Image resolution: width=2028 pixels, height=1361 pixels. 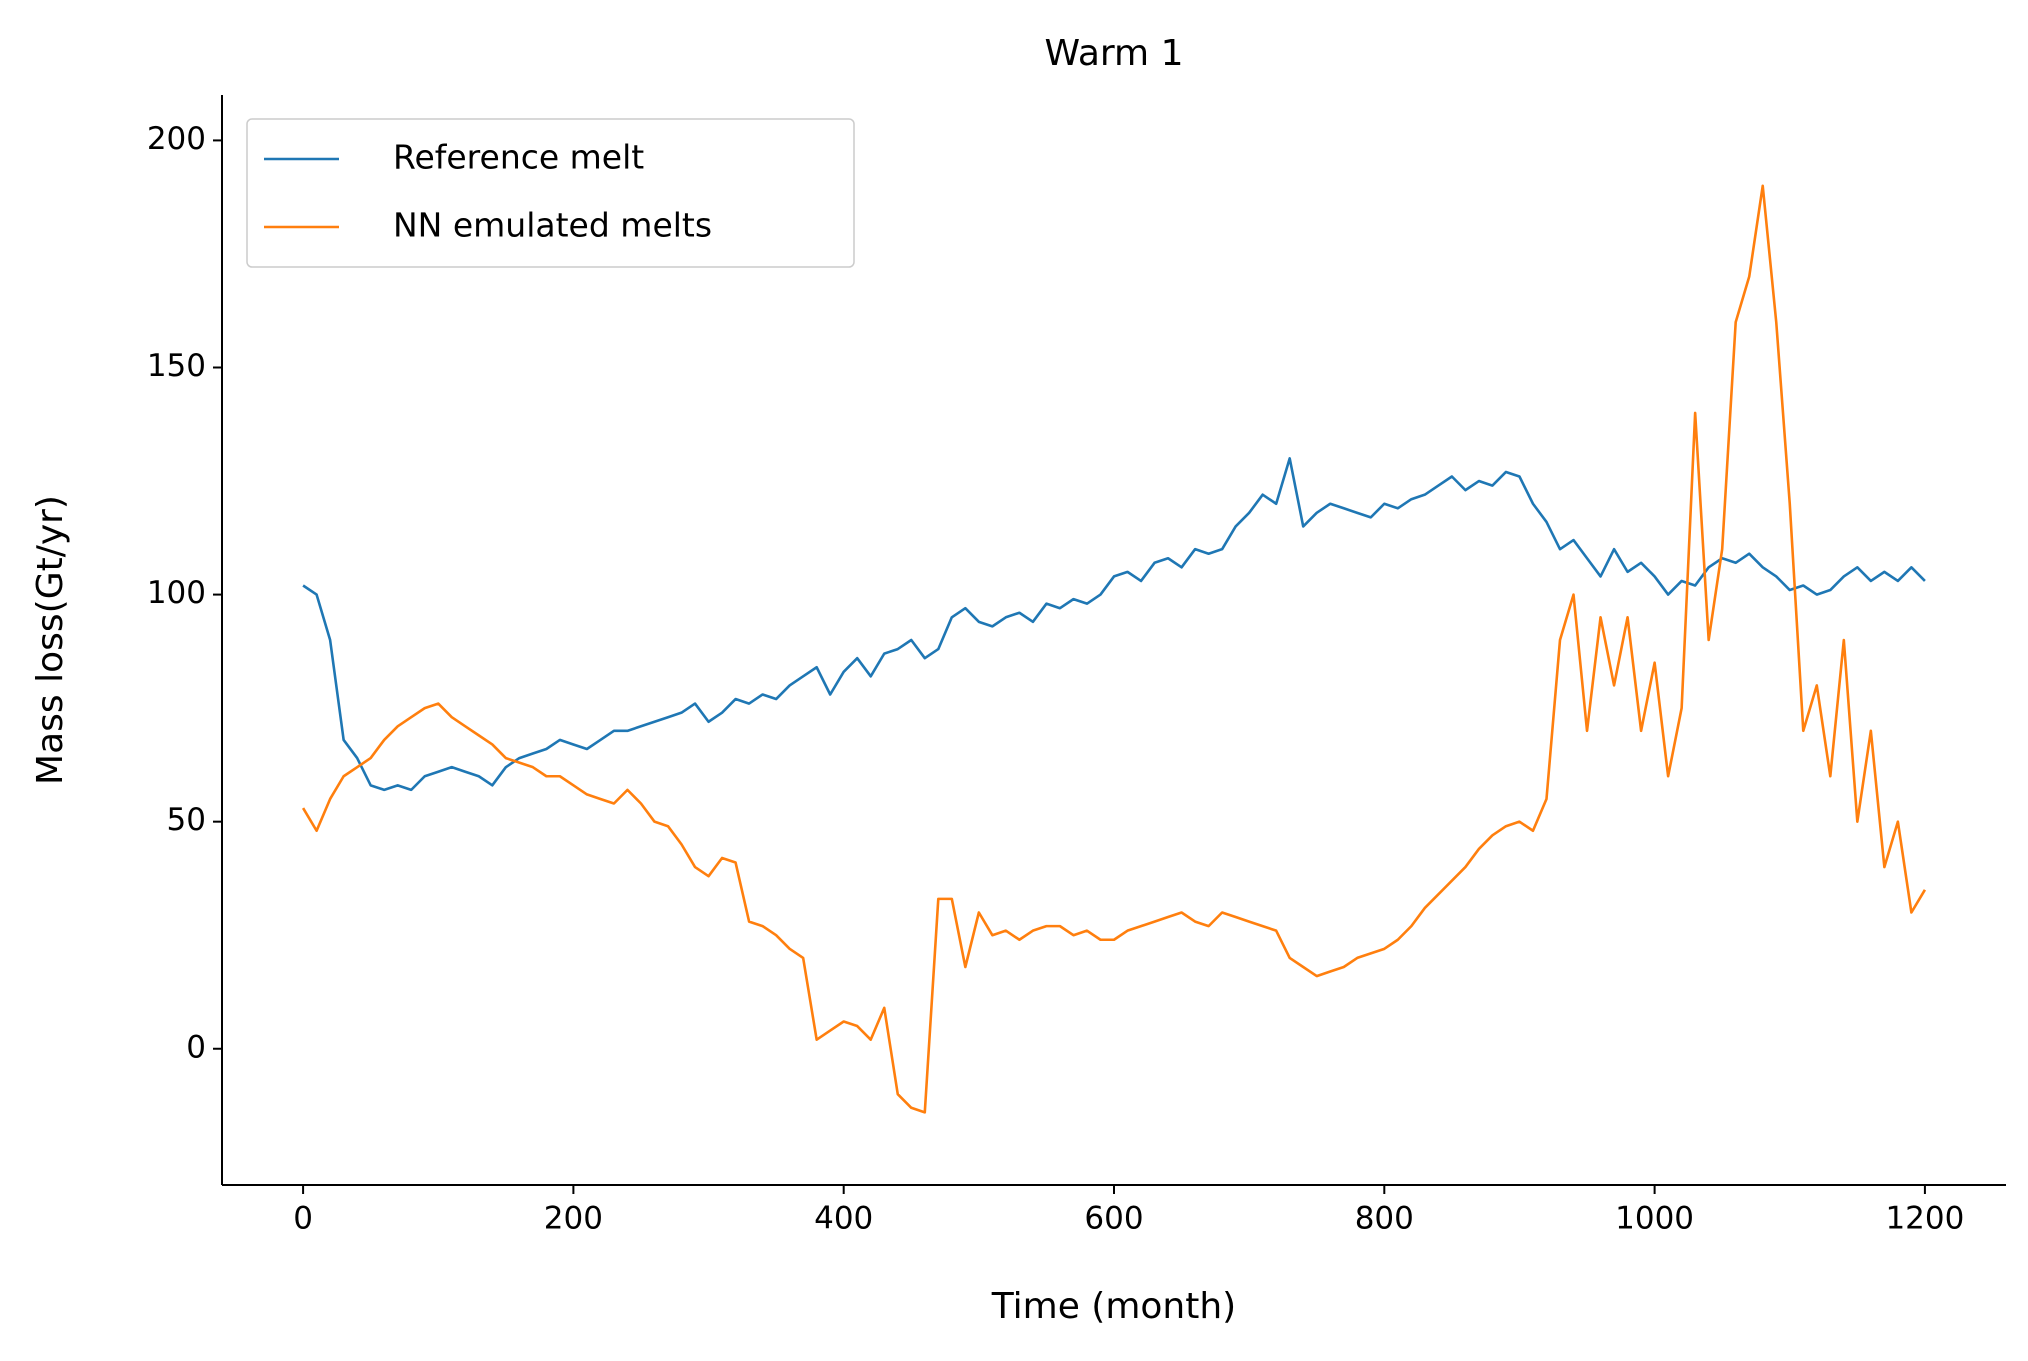 What do you see at coordinates (196, 1047) in the screenshot?
I see `y-tick-label: 0` at bounding box center [196, 1047].